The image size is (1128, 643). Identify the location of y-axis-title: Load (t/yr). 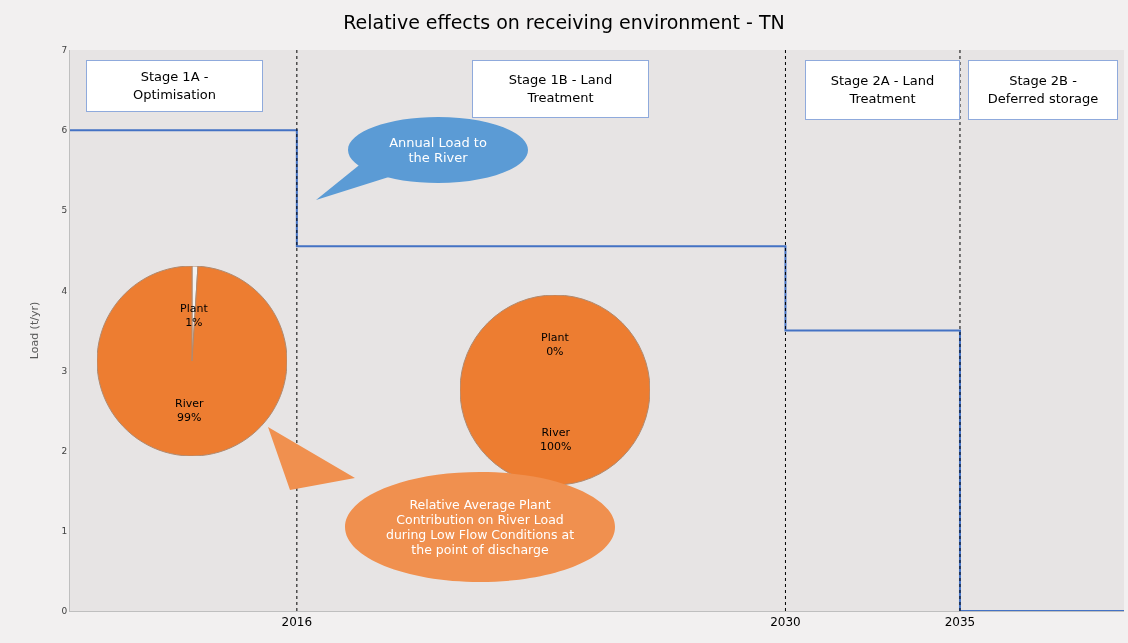
(34, 330).